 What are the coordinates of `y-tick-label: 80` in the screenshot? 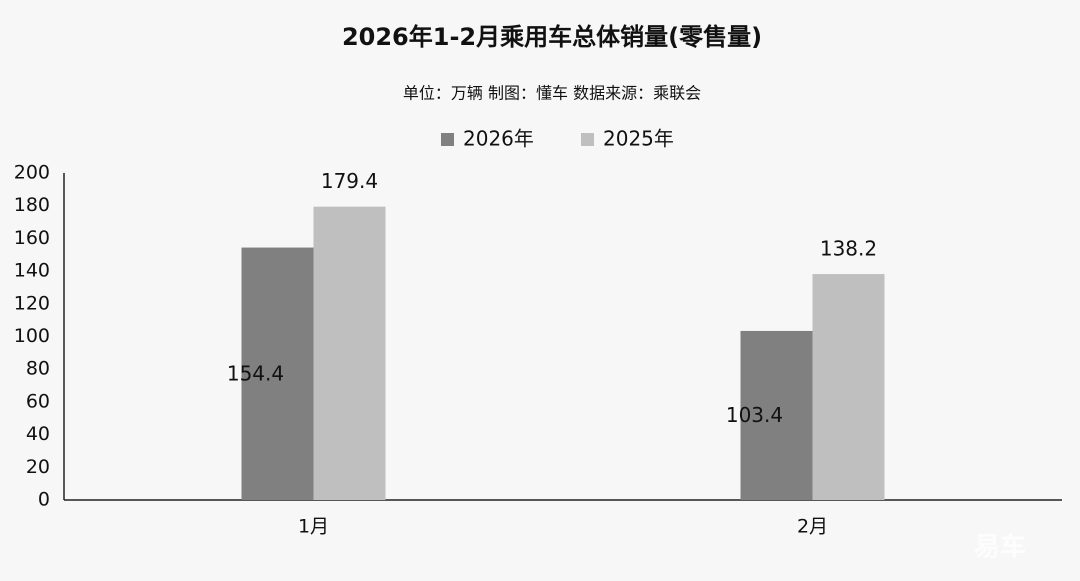 It's located at (38, 369).